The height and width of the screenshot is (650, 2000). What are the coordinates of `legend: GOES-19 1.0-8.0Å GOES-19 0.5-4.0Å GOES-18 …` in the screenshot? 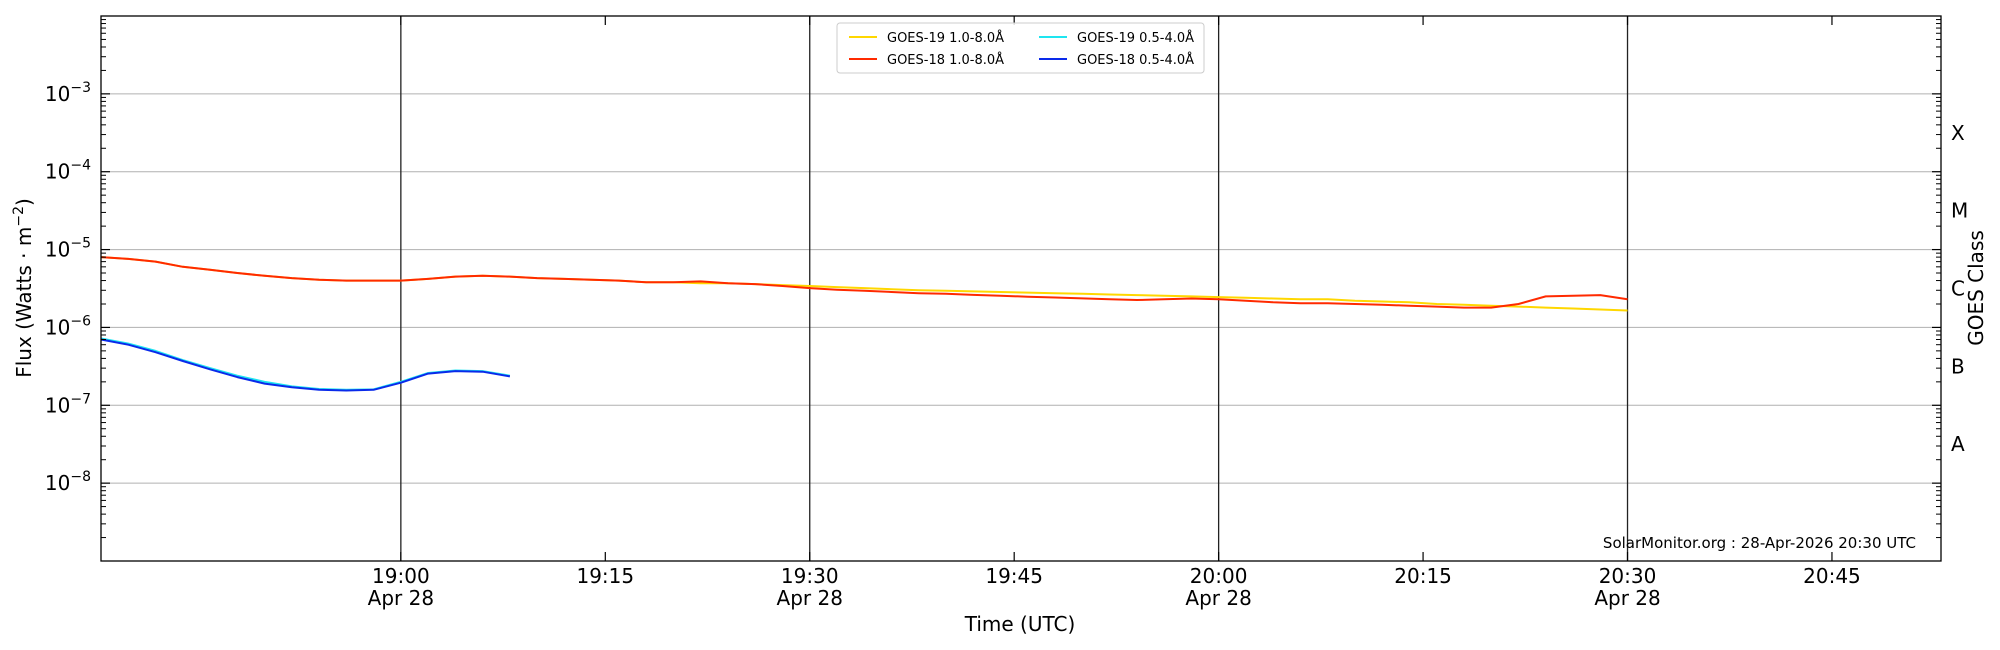 It's located at (1020, 48).